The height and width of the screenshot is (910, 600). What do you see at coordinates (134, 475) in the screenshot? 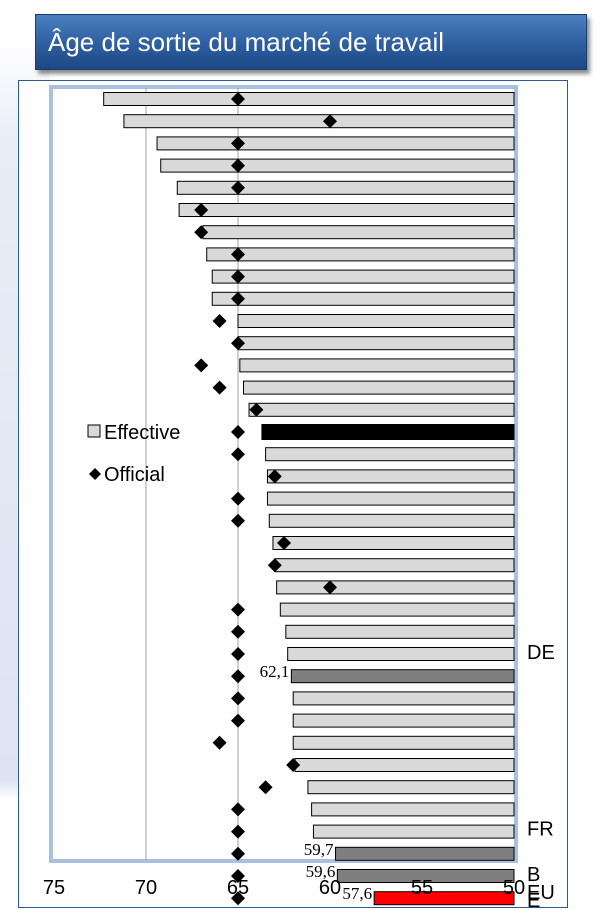
I see `legend-label-official: Official` at bounding box center [134, 475].